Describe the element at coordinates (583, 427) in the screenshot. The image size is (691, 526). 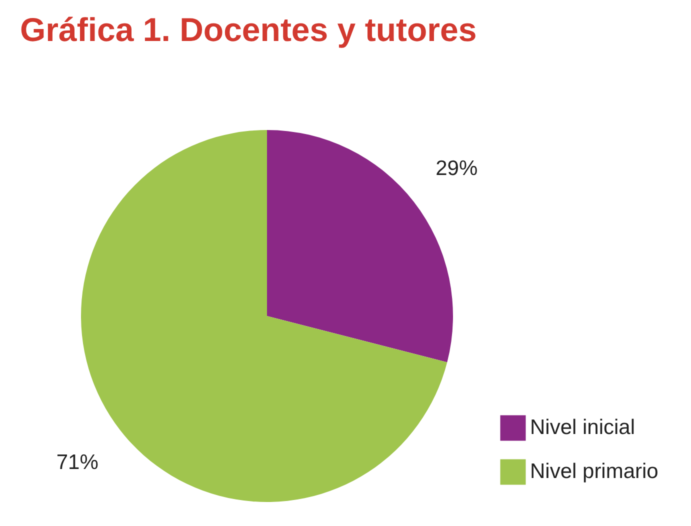
I see `legend-label: Nivel inicial` at that location.